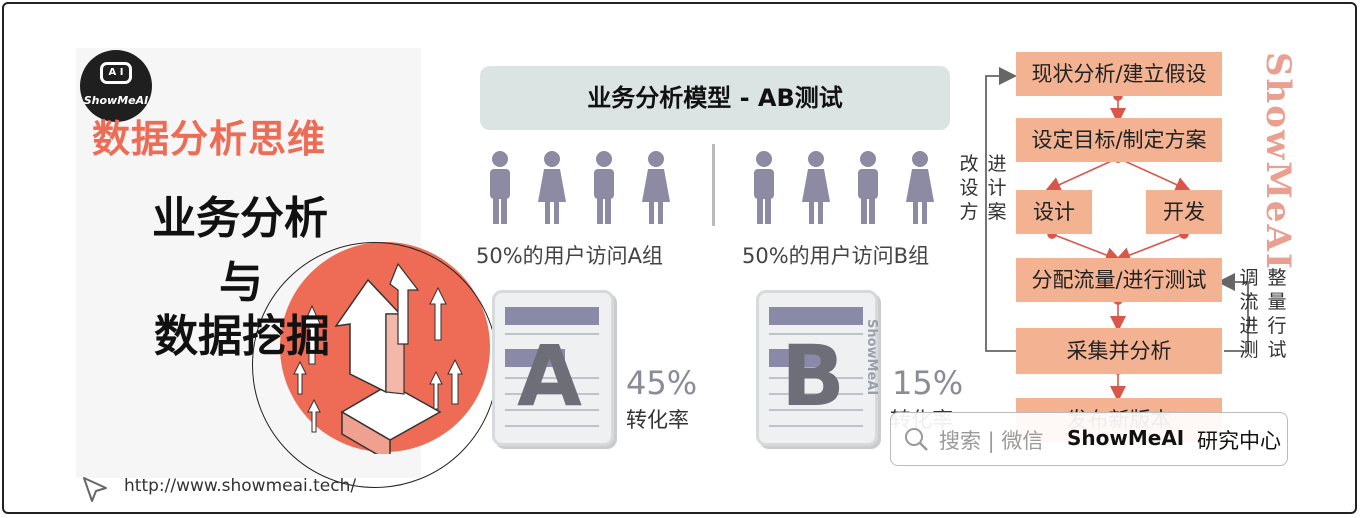 The width and height of the screenshot is (1361, 518). What do you see at coordinates (928, 383) in the screenshot?
I see `variant-b-rate: 15%` at bounding box center [928, 383].